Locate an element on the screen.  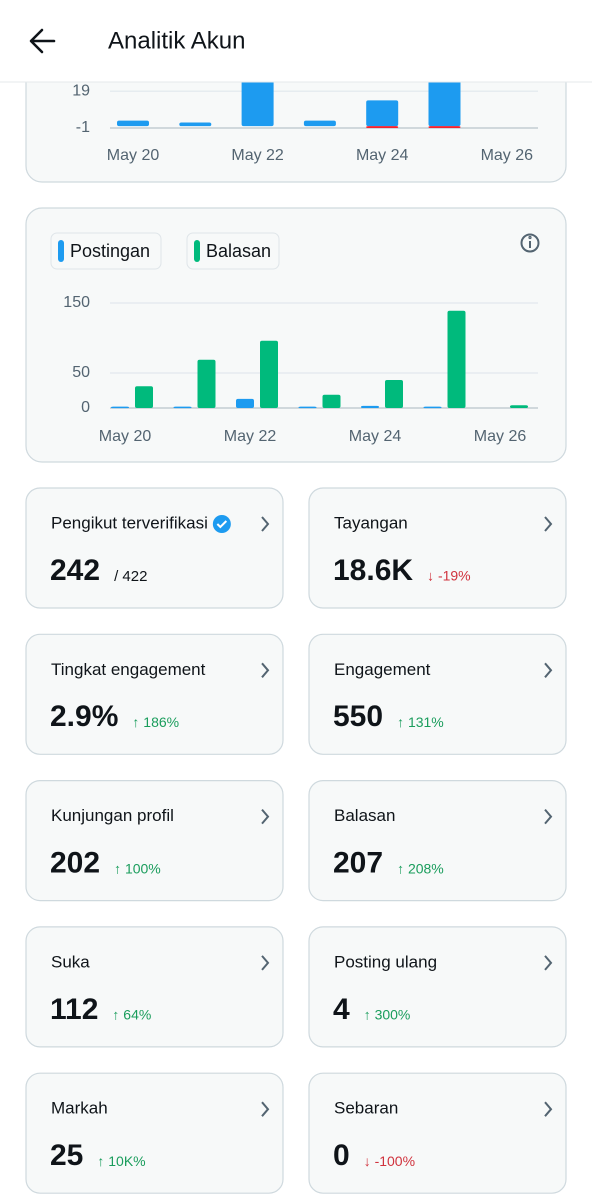
metric-card: Engagement 550 ↑ 131% is located at coordinates (437, 694).